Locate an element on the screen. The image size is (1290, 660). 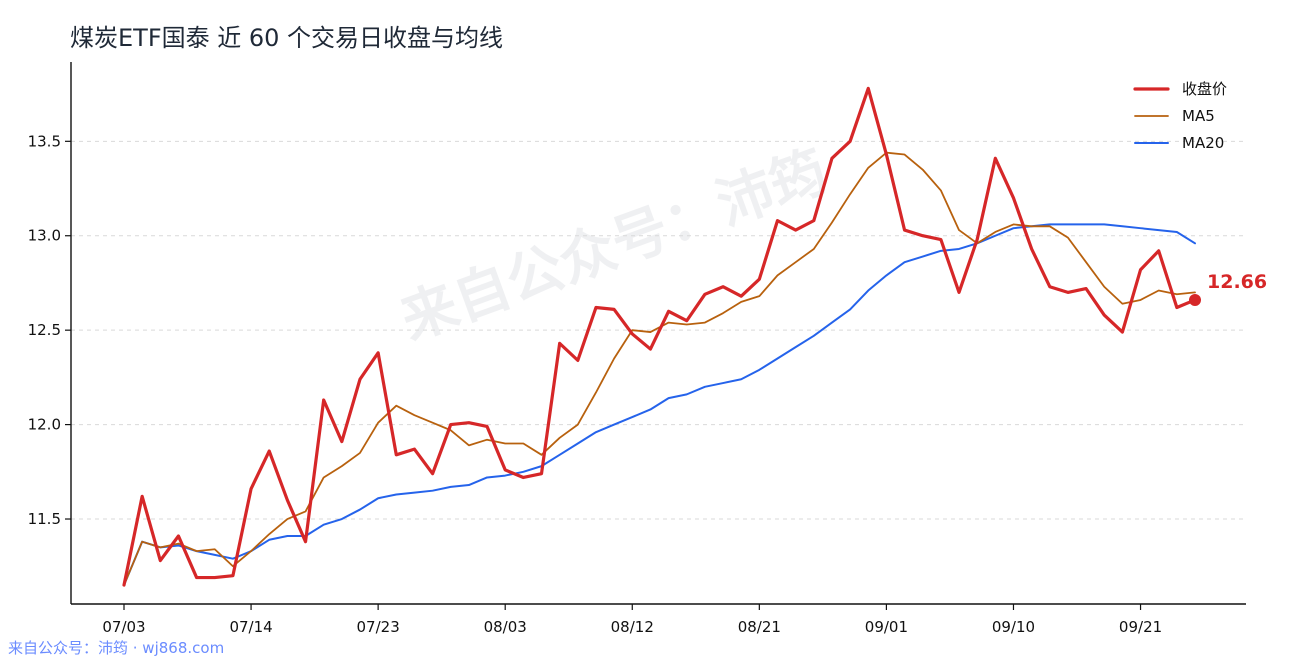
legend-label: MA5 is located at coordinates (1198, 116).